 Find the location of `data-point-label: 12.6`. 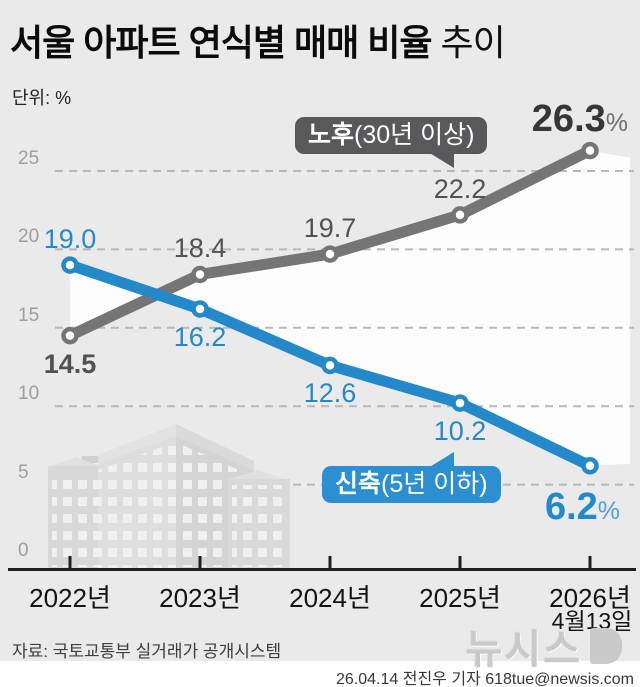

data-point-label: 12.6 is located at coordinates (330, 393).